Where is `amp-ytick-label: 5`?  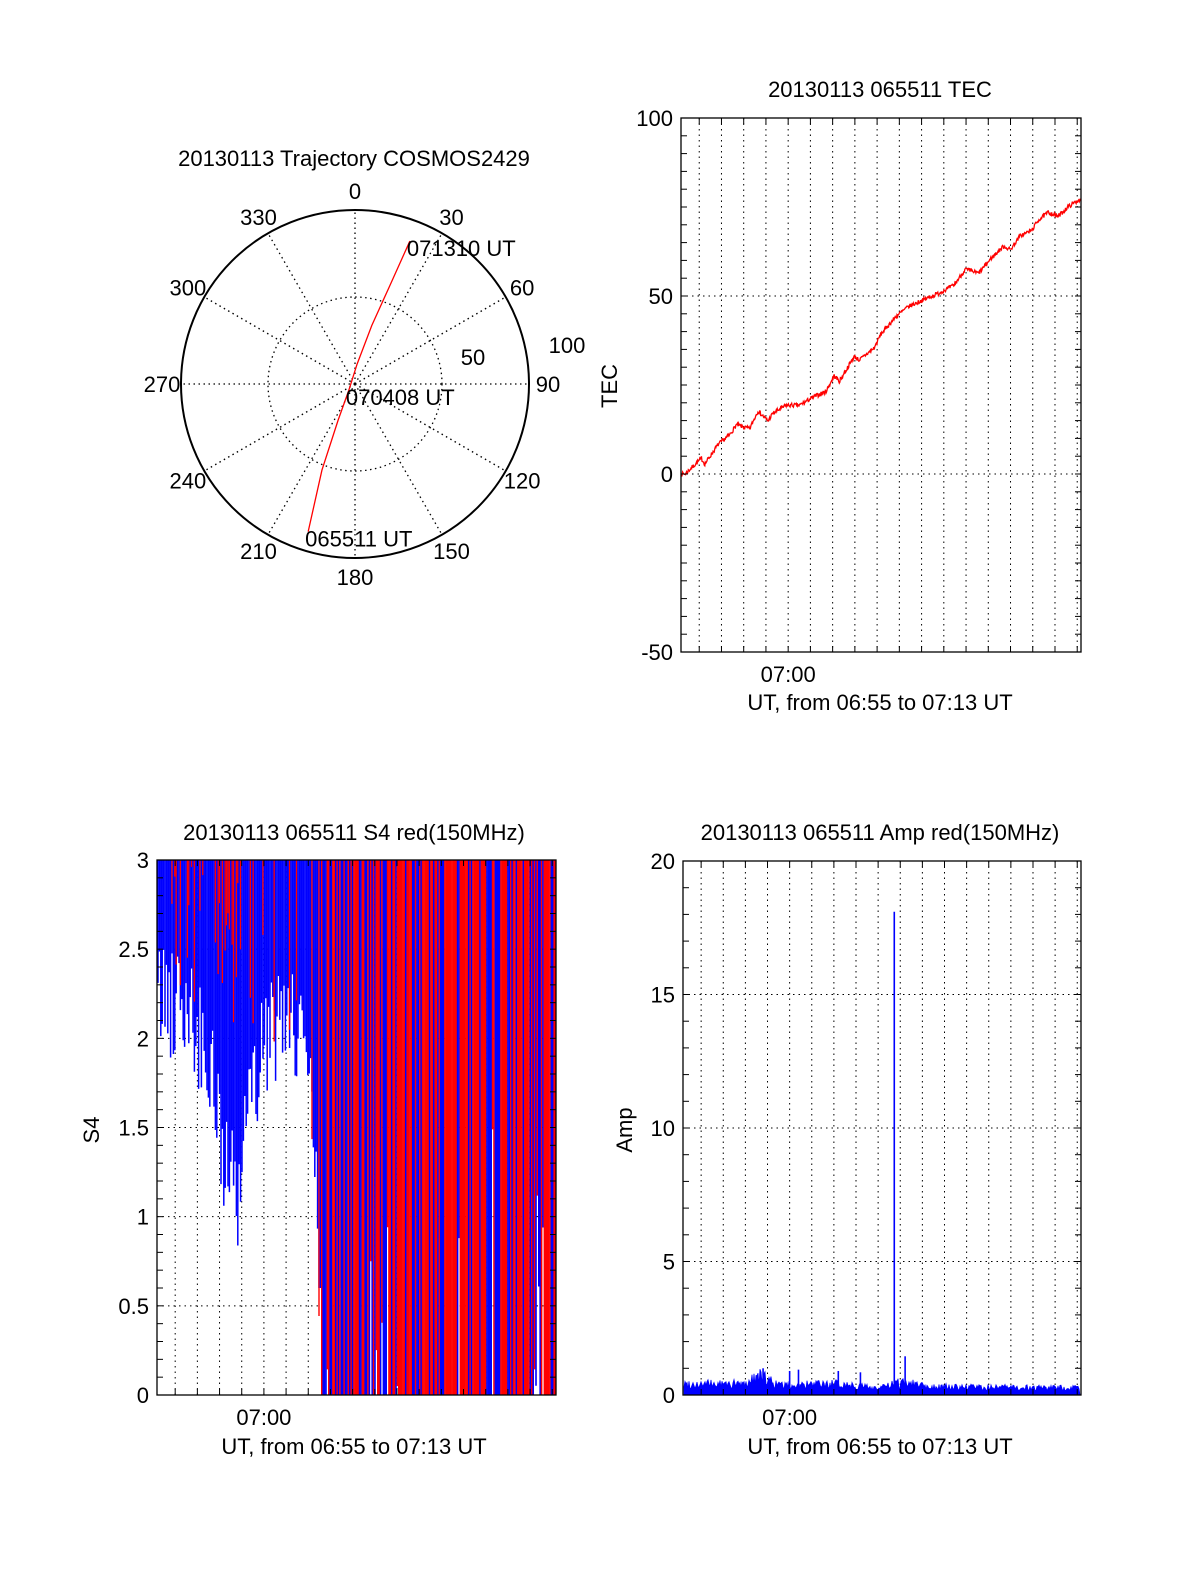
amp-ytick-label: 5 is located at coordinates (669, 1262).